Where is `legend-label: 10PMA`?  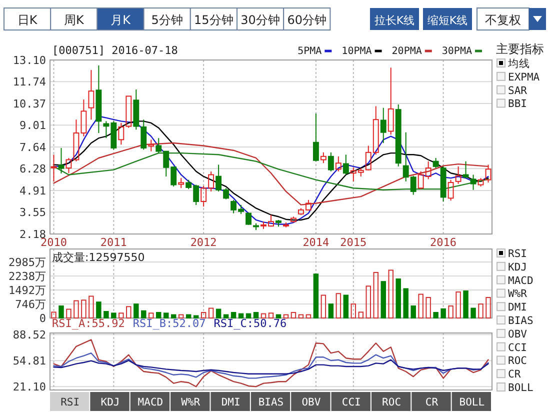 legend-label: 10PMA is located at coordinates (357, 51).